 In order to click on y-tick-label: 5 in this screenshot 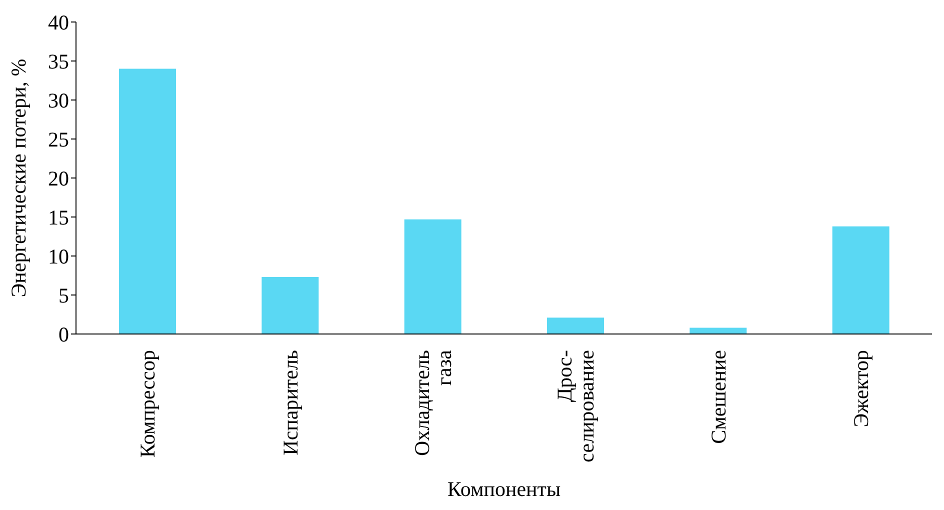, I will do `click(63, 295)`.